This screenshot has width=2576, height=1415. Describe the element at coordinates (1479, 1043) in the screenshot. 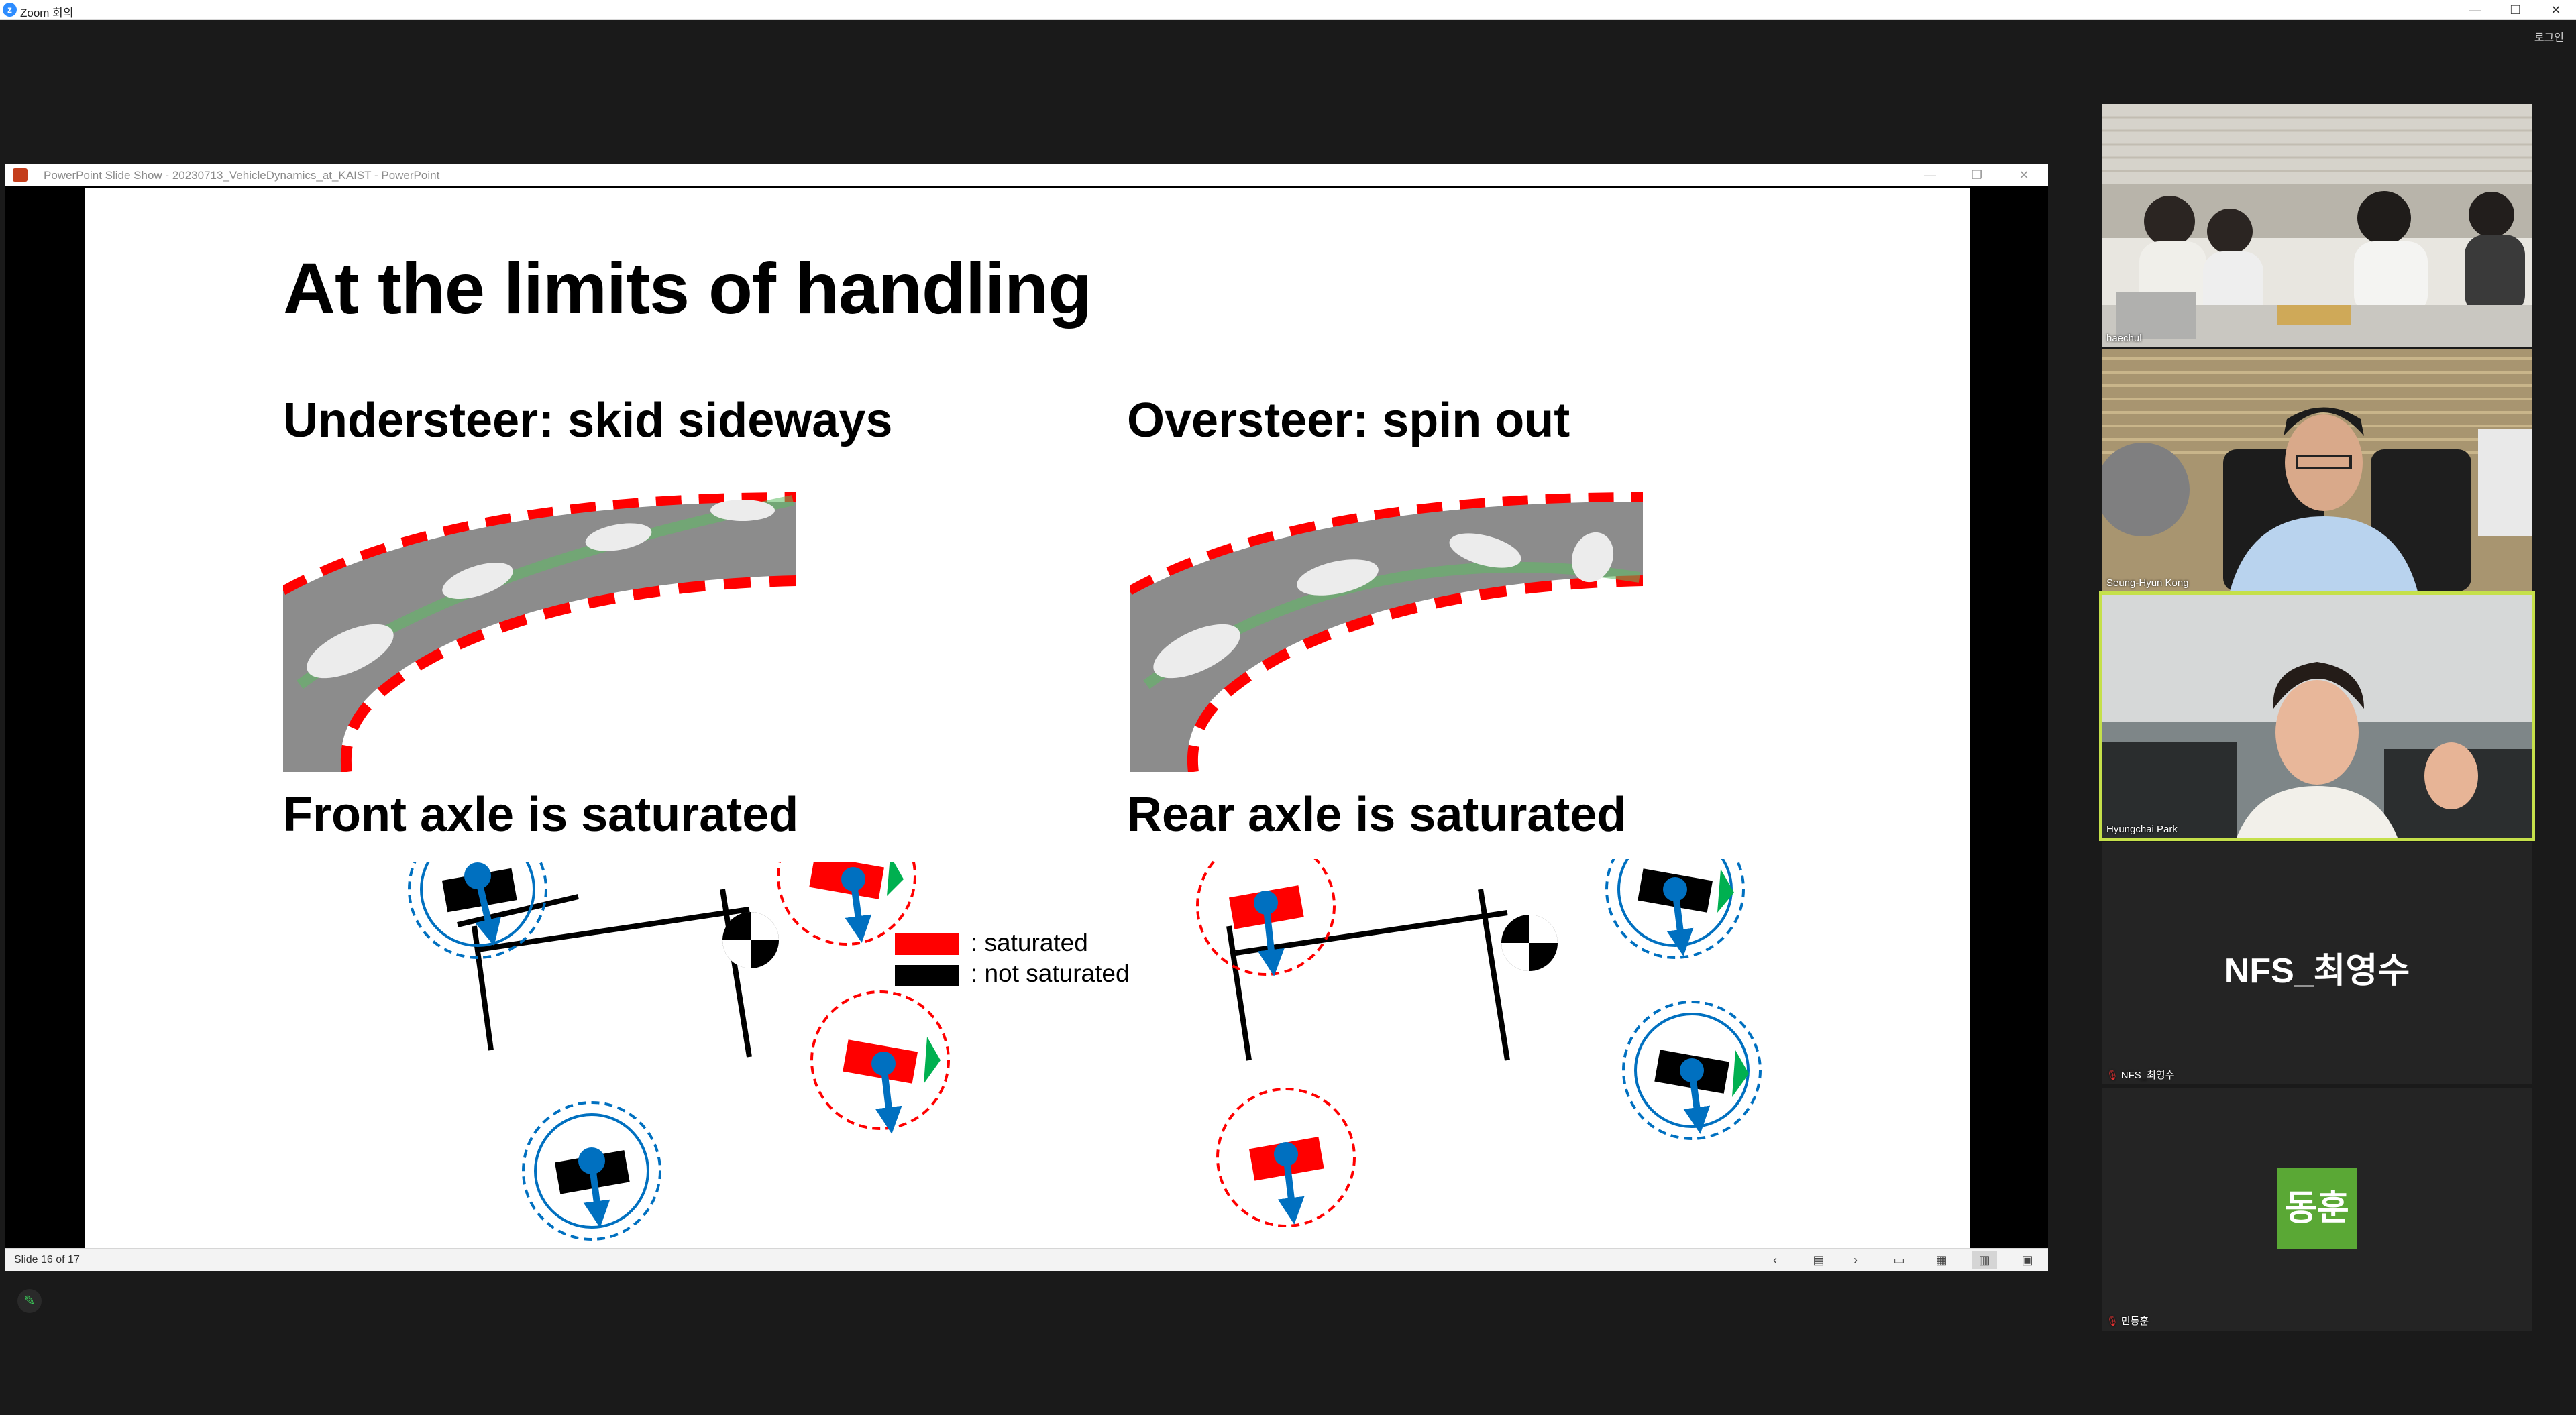

I see `oversteer-tire-diagram` at that location.